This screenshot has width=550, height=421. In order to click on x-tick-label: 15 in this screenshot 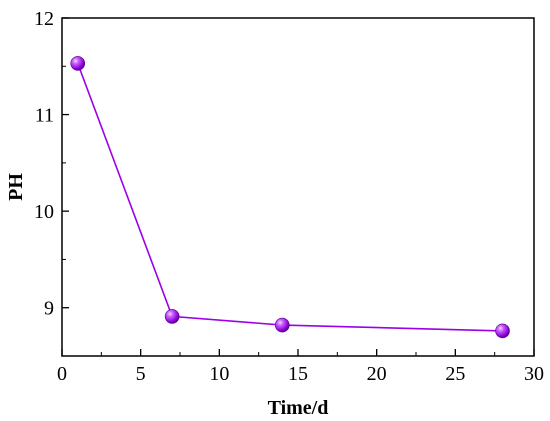, I will do `click(298, 374)`.